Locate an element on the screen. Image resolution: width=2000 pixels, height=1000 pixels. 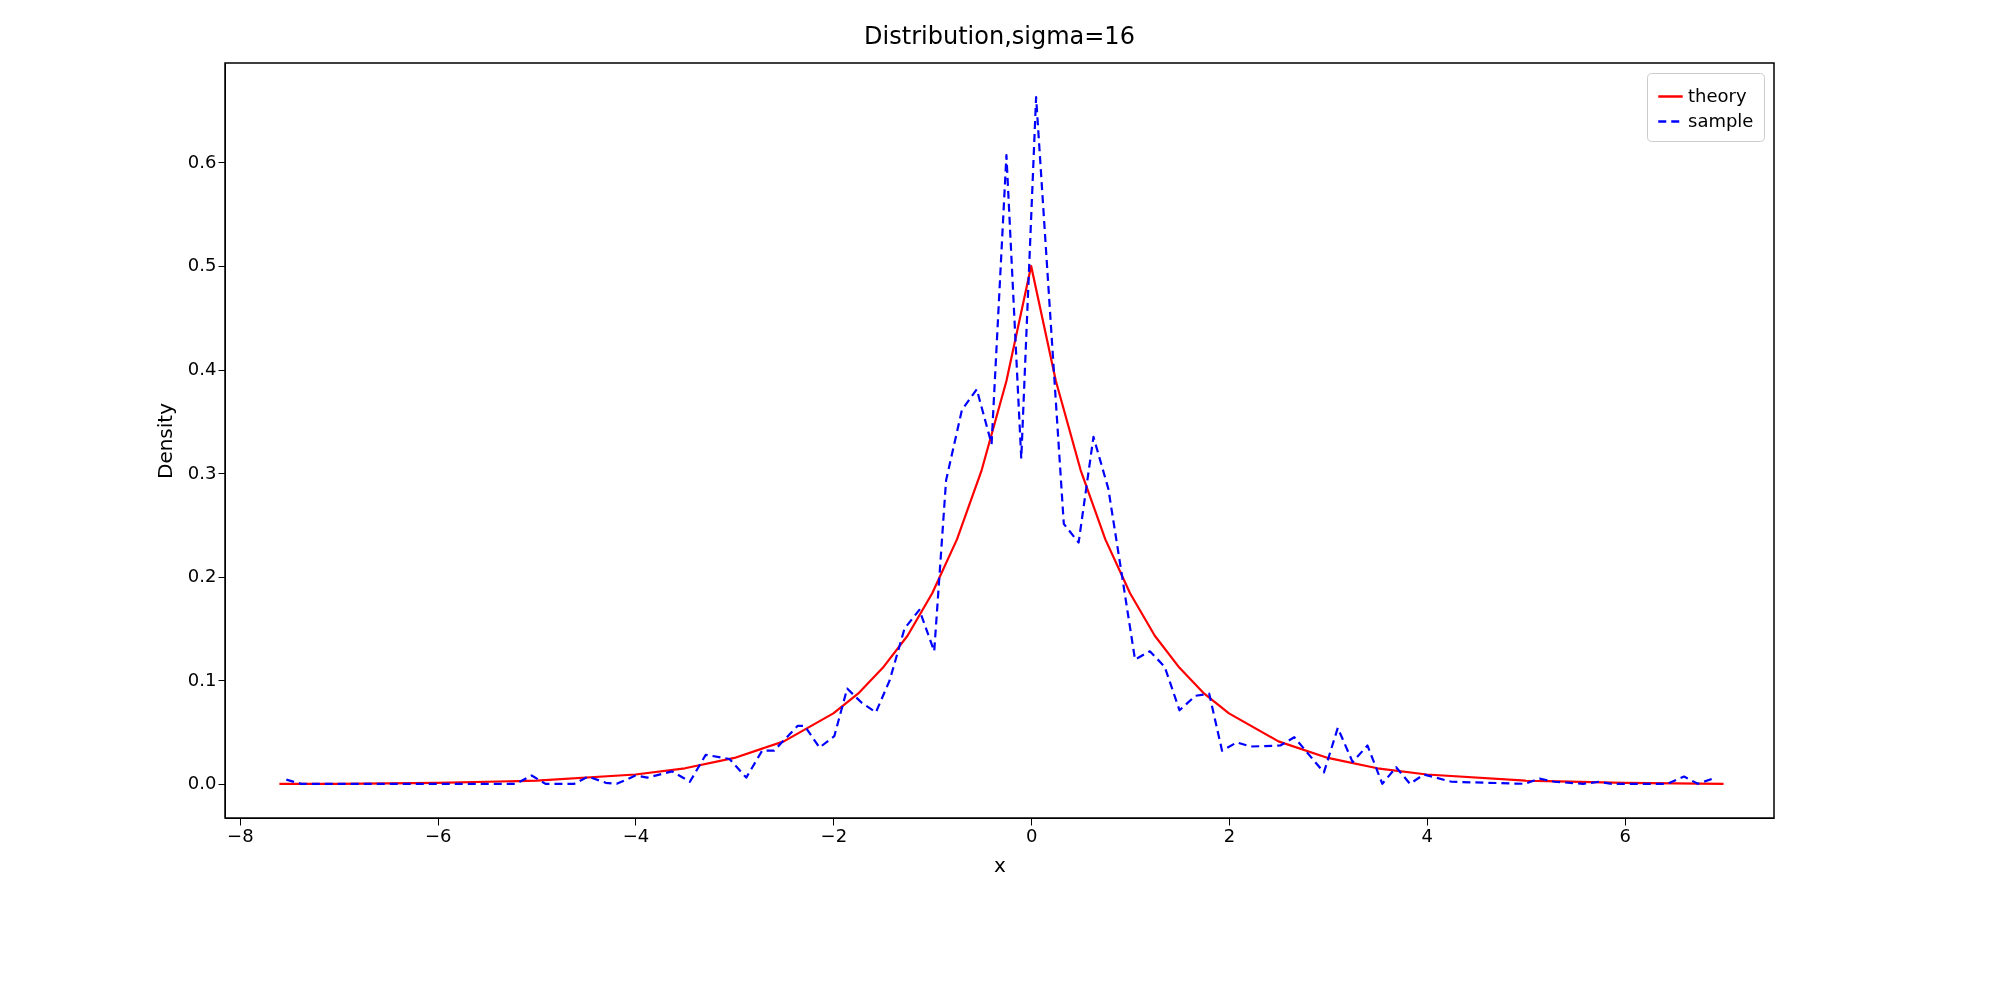
y-tick-label: 0.1 is located at coordinates (202, 679).